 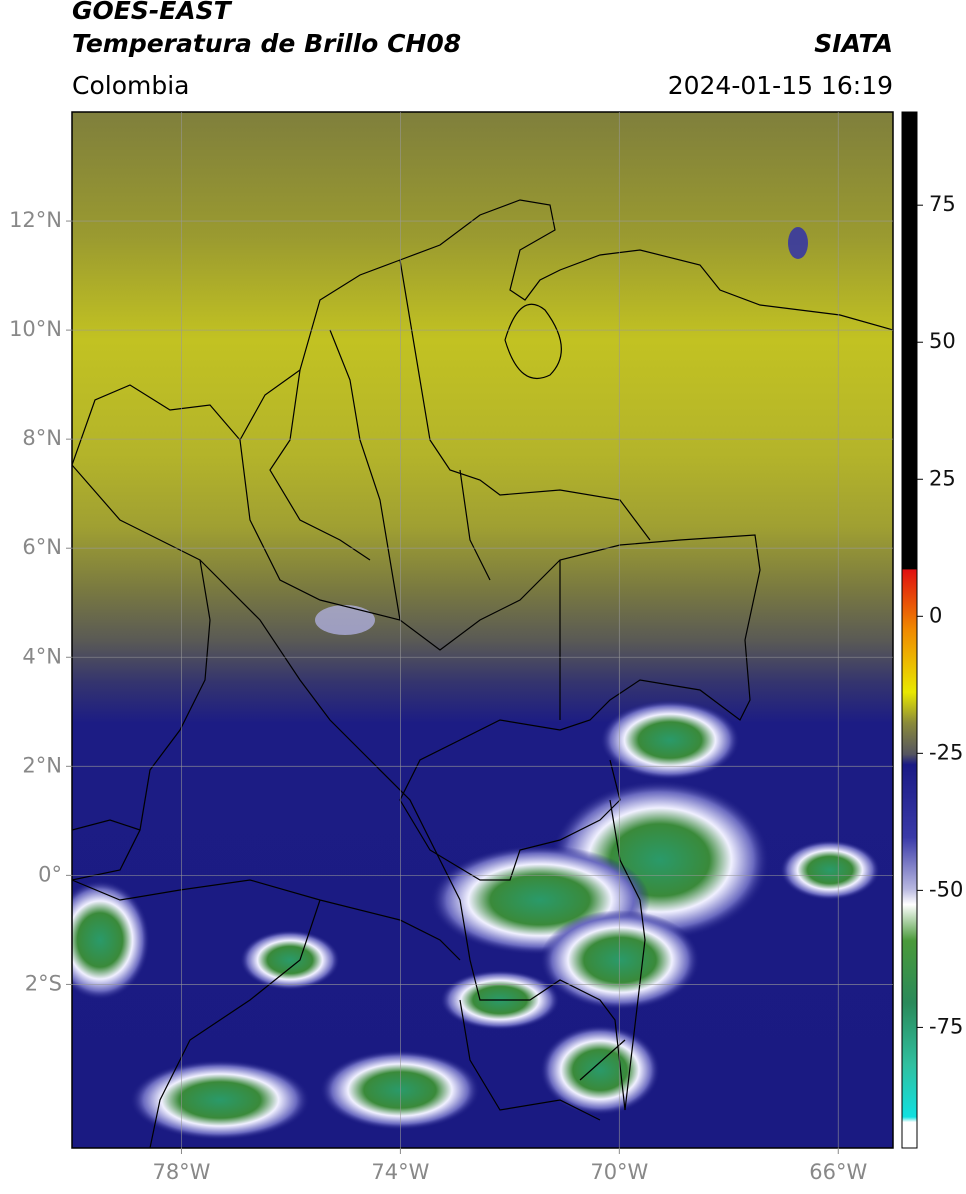 What do you see at coordinates (942, 478) in the screenshot?
I see `colorbar-tick-label: 25` at bounding box center [942, 478].